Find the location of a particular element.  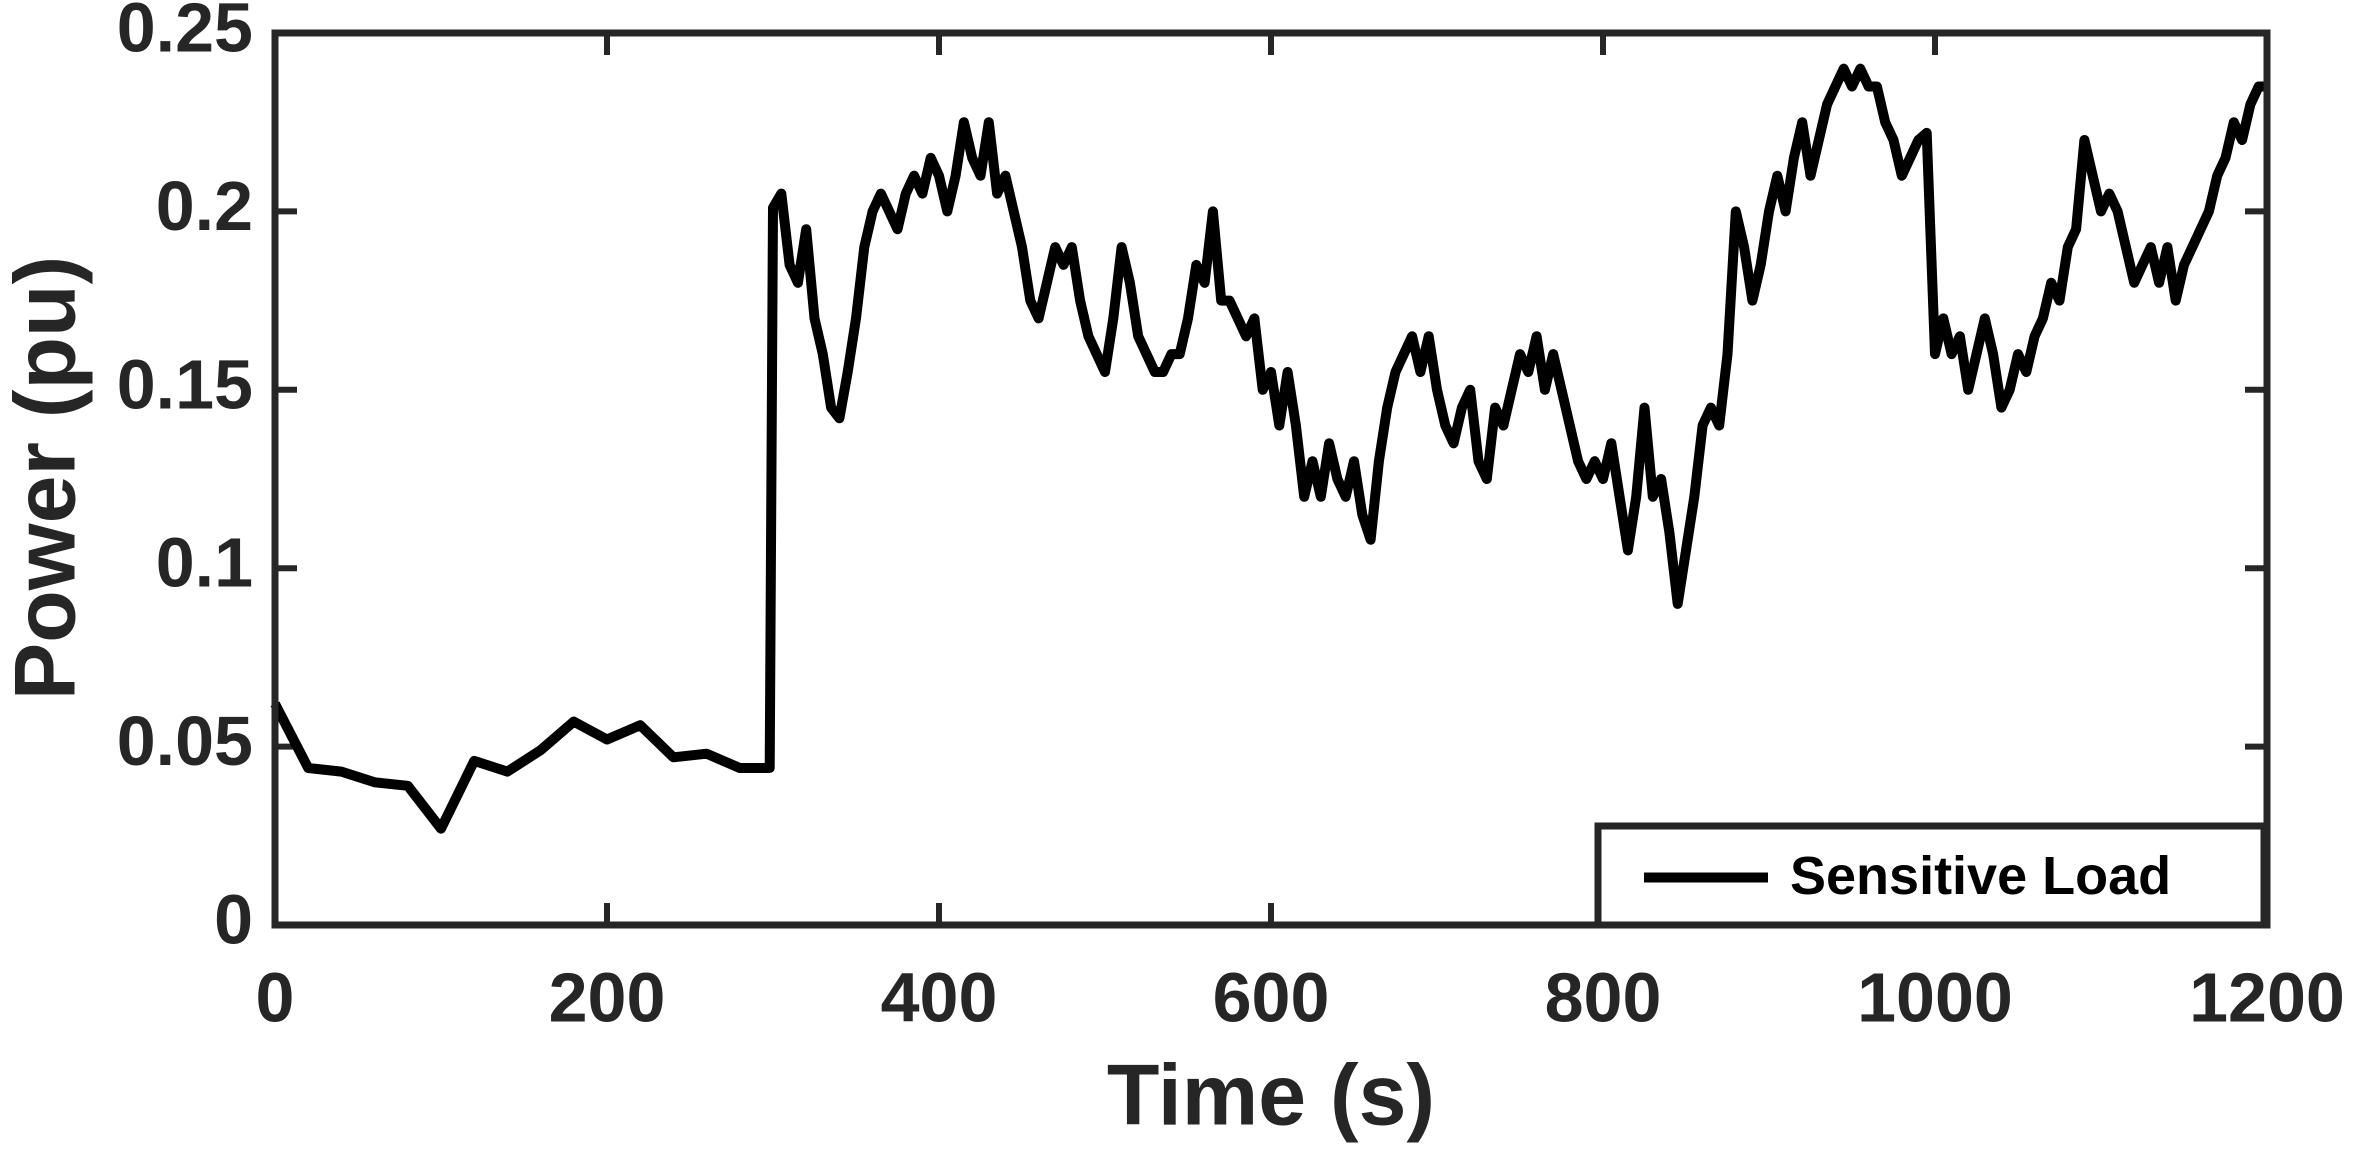

y-tick-label: 0.2 is located at coordinates (204, 206).